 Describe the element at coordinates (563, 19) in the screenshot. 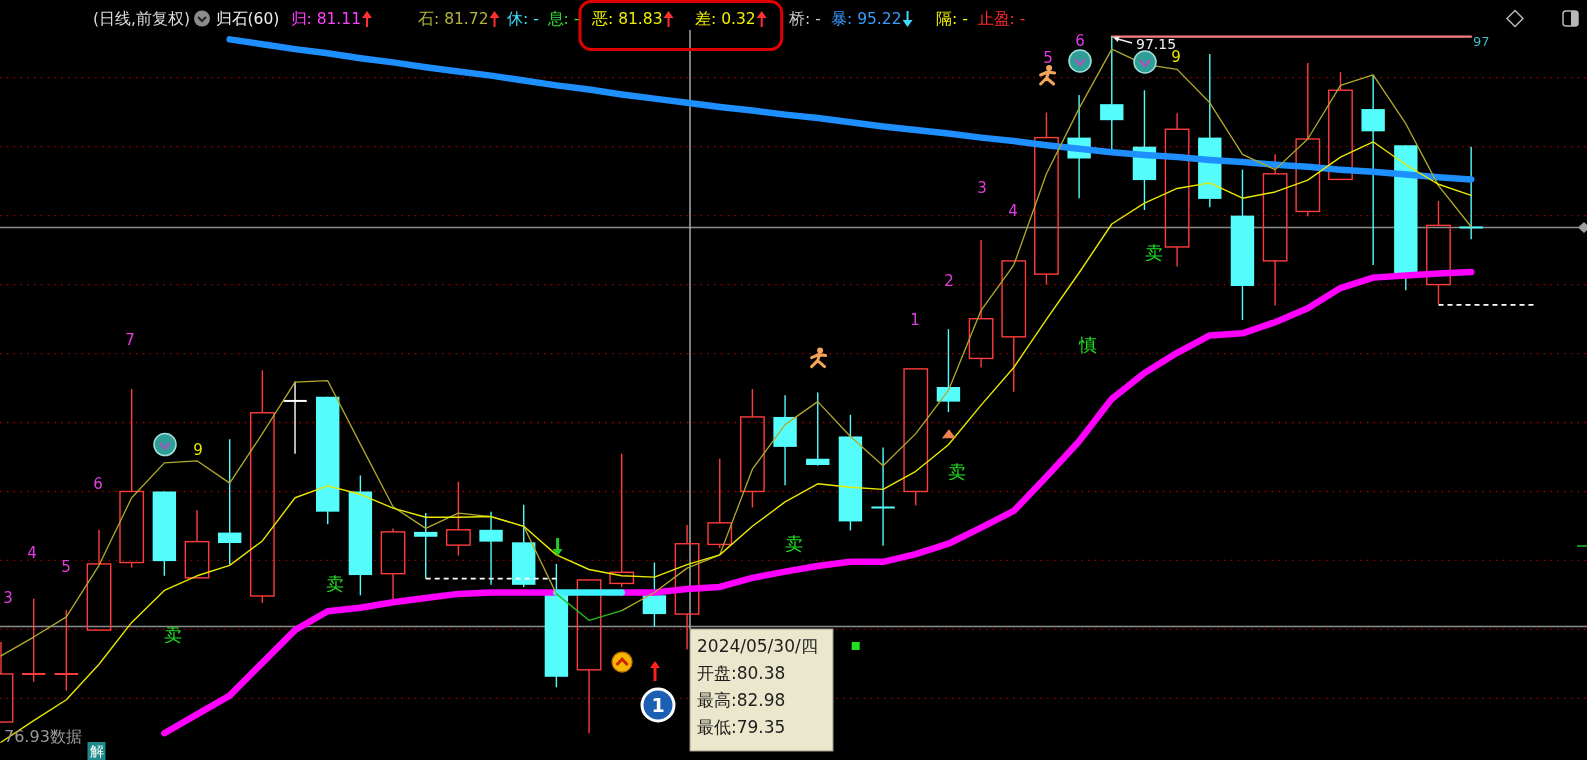

I see `header-item: 息: -` at that location.